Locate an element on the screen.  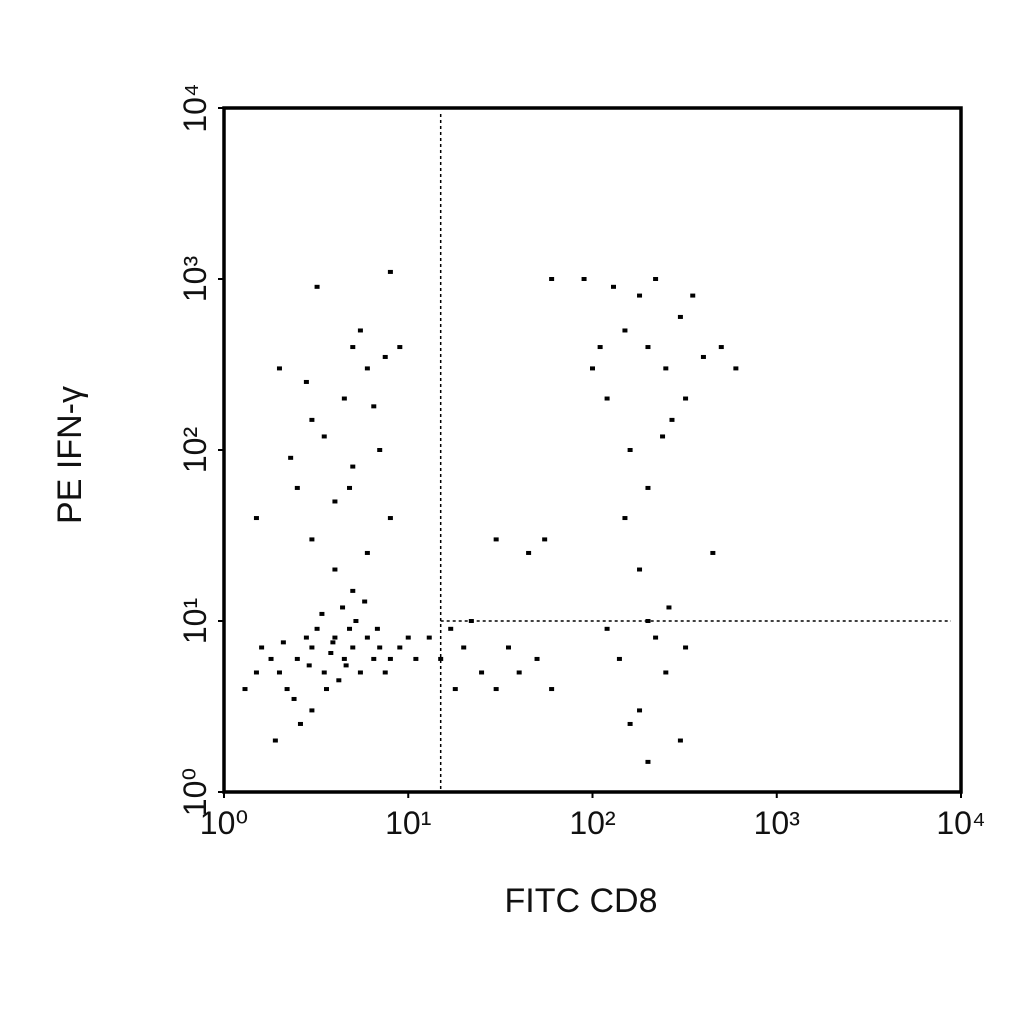
x-tick-label: 10³ is located at coordinates (777, 823).